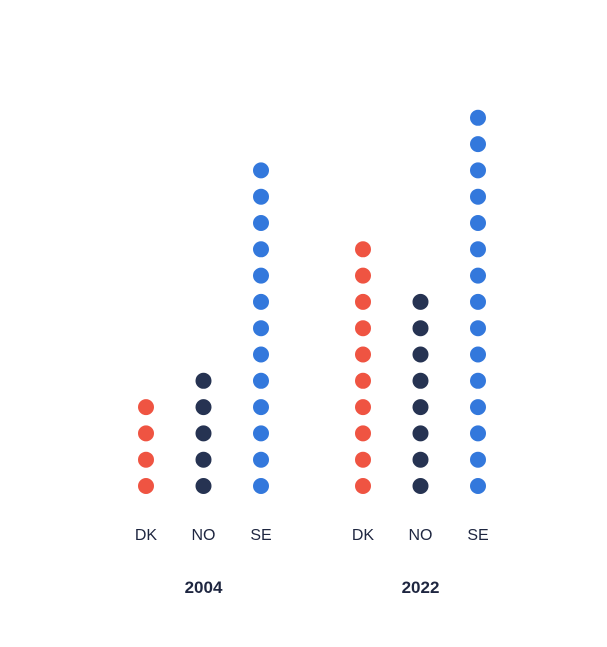  I want to click on group-label-2022: 2022, so click(421, 587).